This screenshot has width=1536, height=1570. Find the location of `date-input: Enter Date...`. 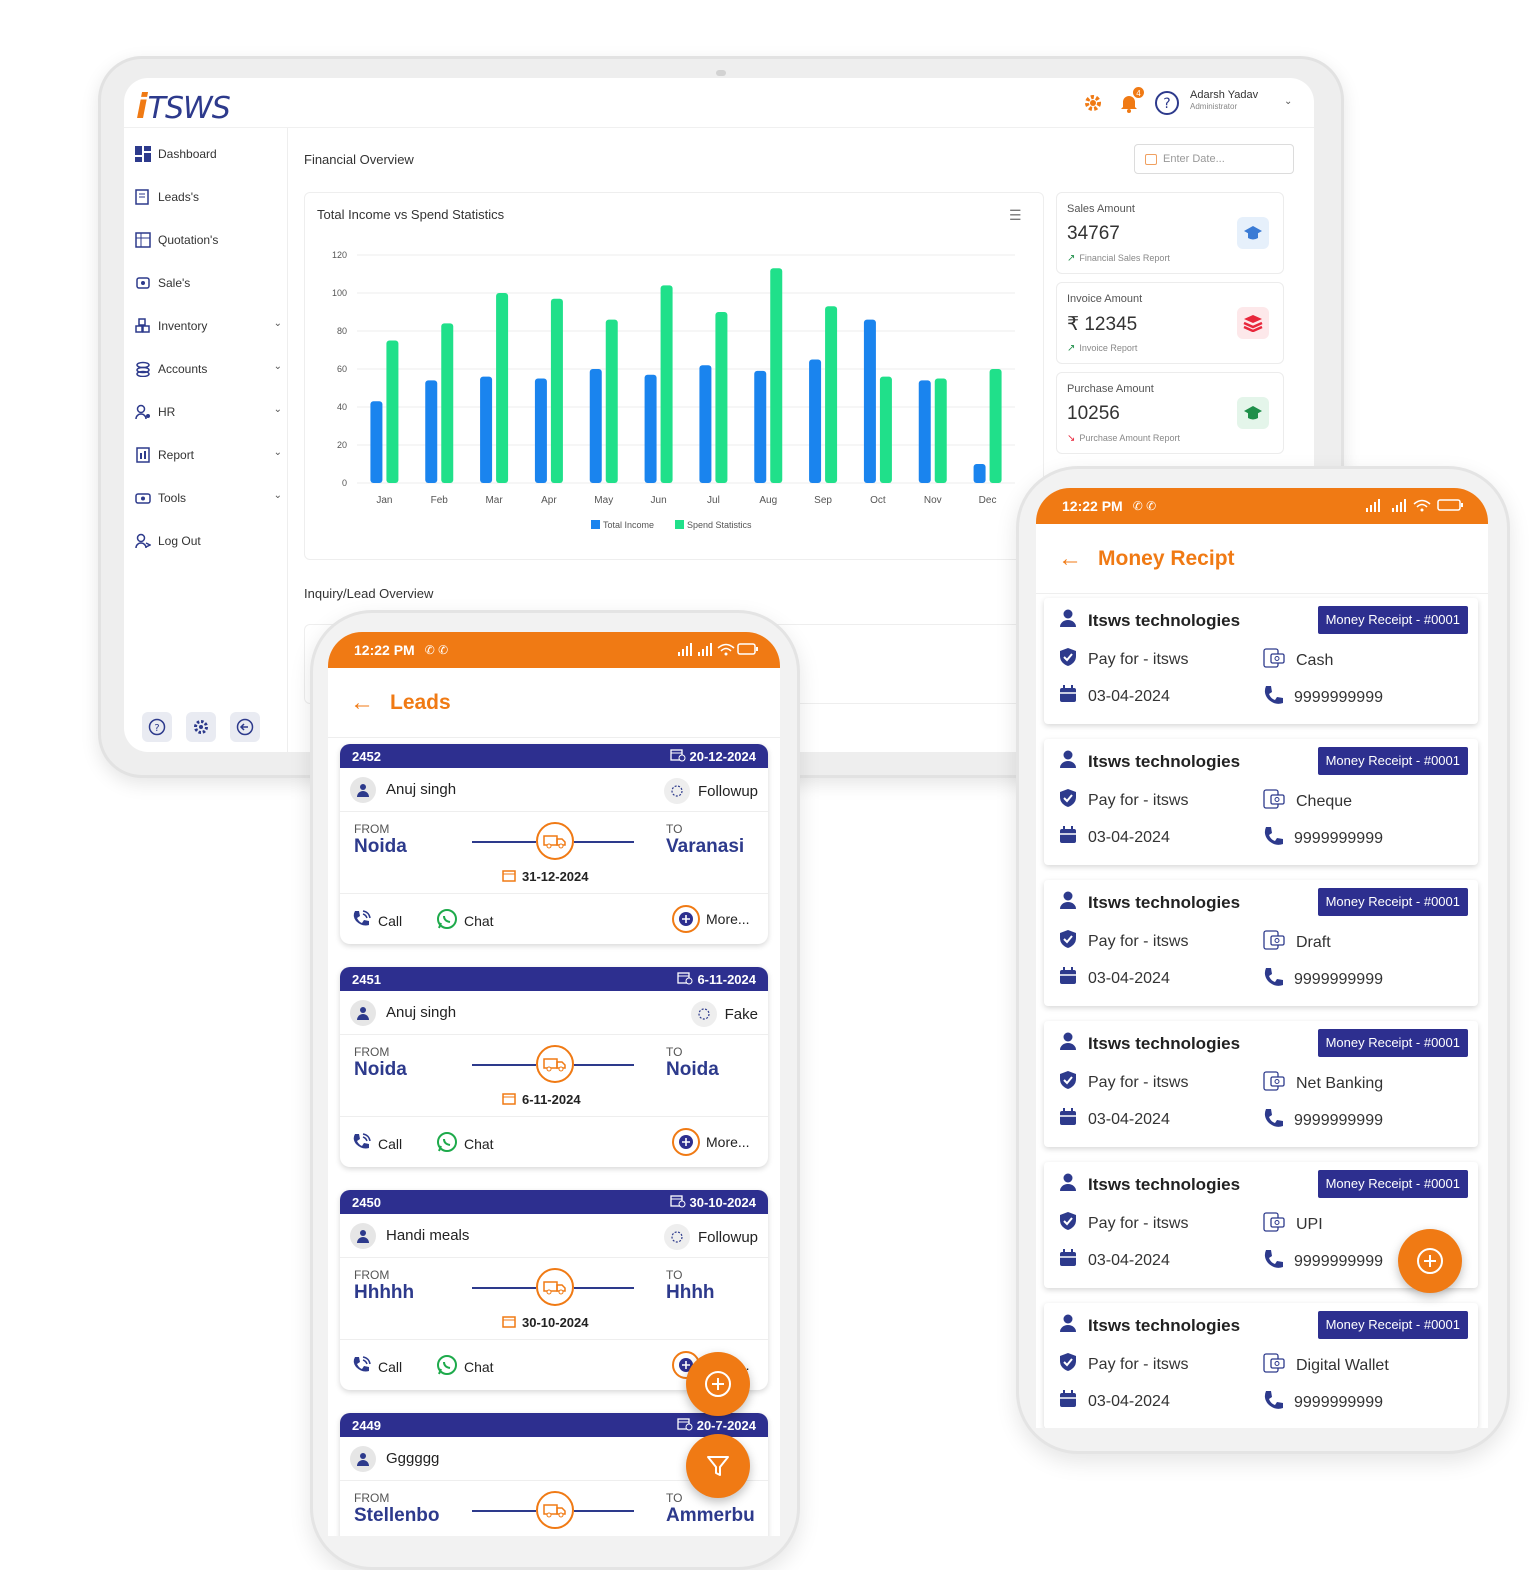

date-input: Enter Date... is located at coordinates (1214, 159).